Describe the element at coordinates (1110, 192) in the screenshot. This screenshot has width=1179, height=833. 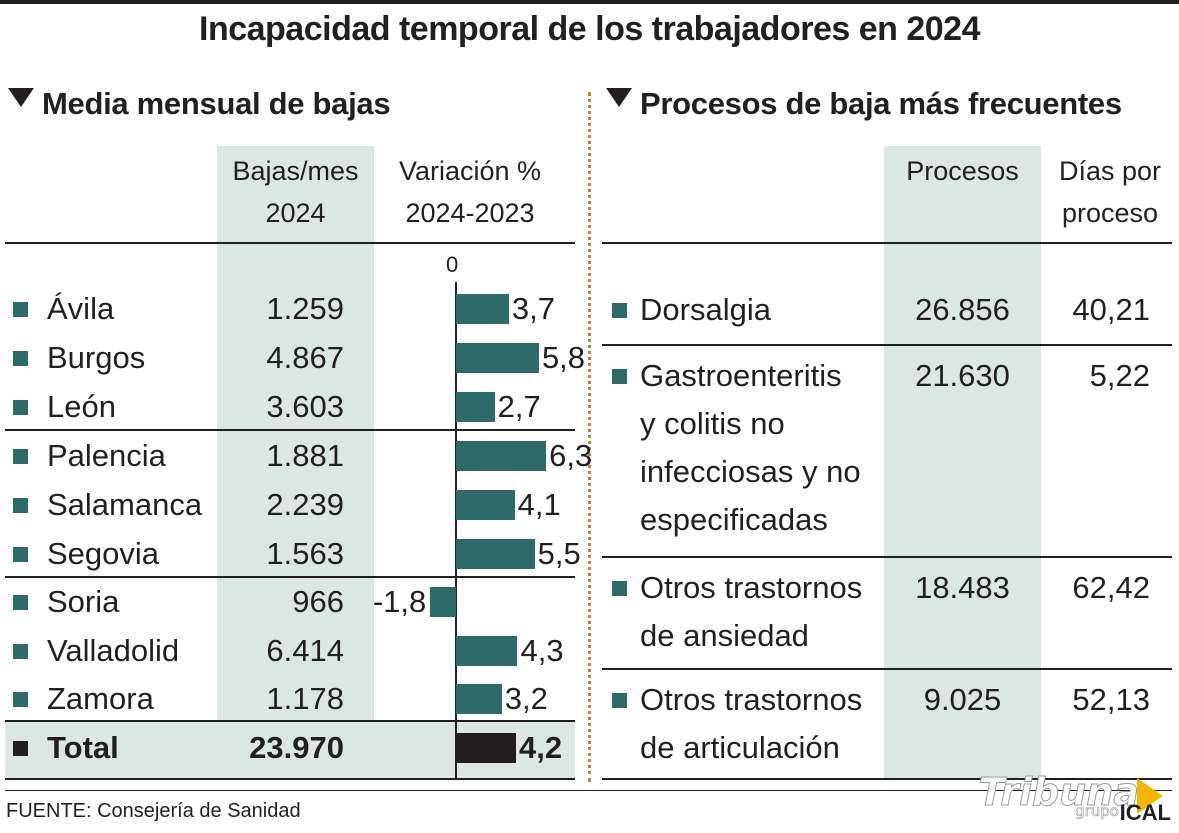
I see `col-header-dias: Días por proceso` at that location.